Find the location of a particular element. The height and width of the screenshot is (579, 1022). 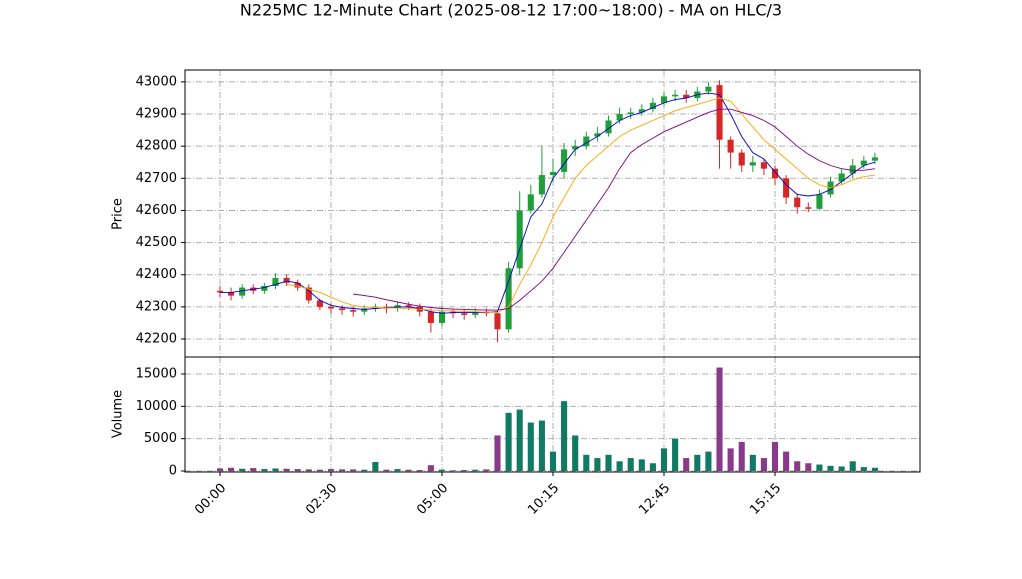

y-tick-label: 15000 is located at coordinates (156, 374).